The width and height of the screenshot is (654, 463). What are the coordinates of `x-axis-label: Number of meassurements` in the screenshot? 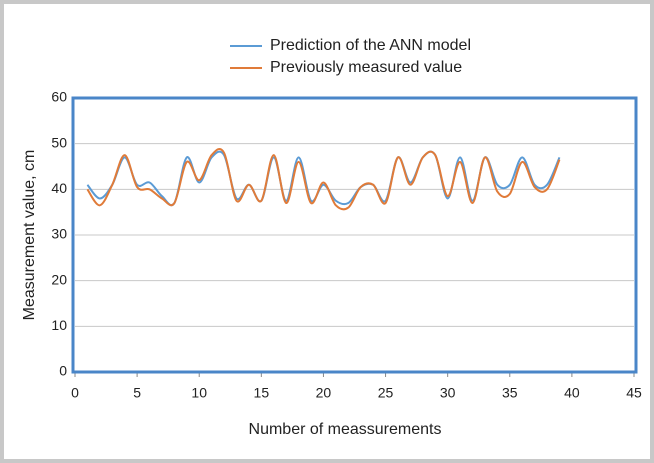 It's located at (345, 429).